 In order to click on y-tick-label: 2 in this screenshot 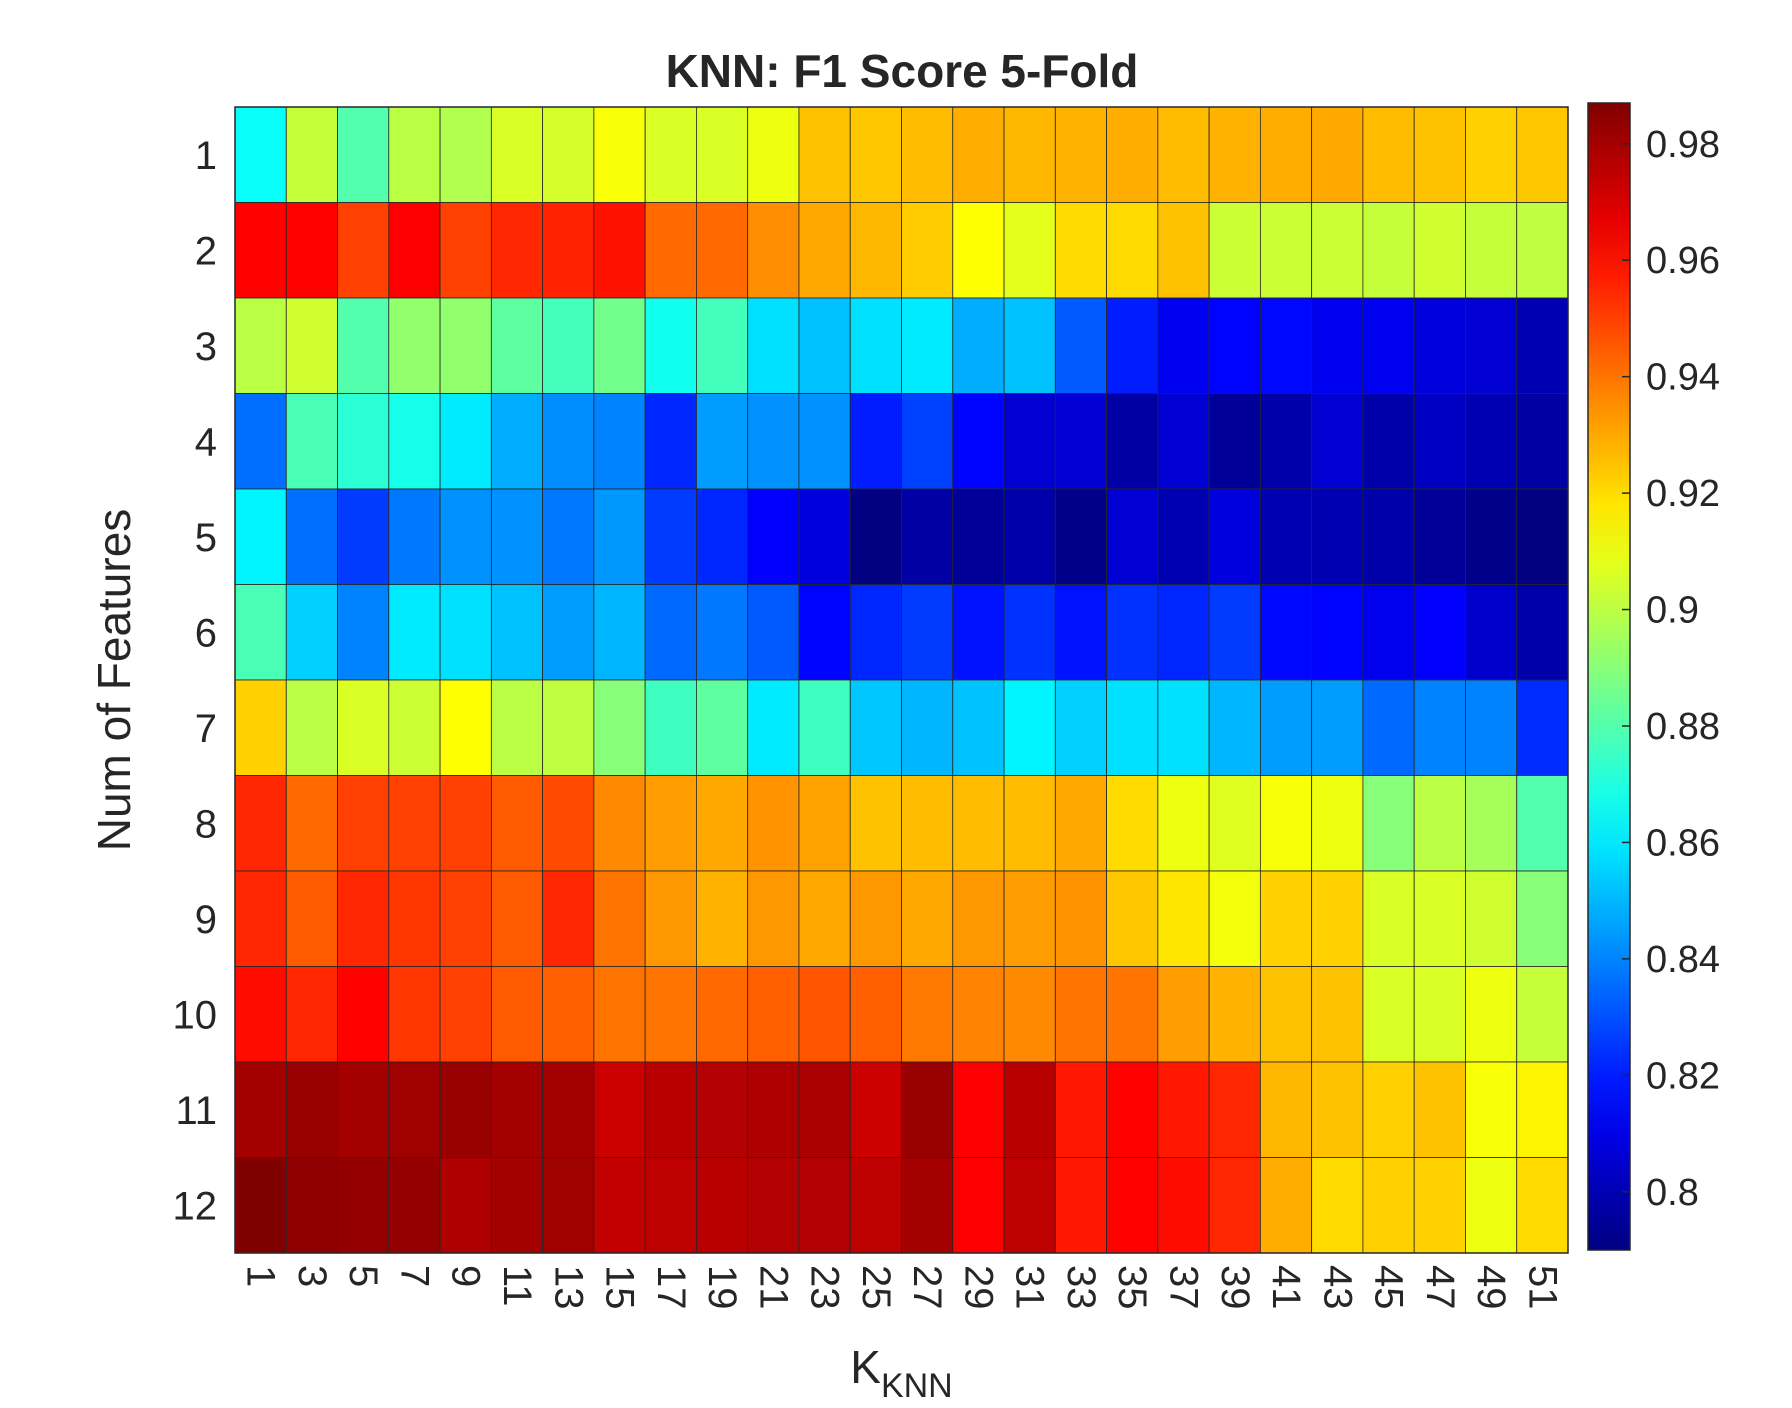, I will do `click(206, 251)`.